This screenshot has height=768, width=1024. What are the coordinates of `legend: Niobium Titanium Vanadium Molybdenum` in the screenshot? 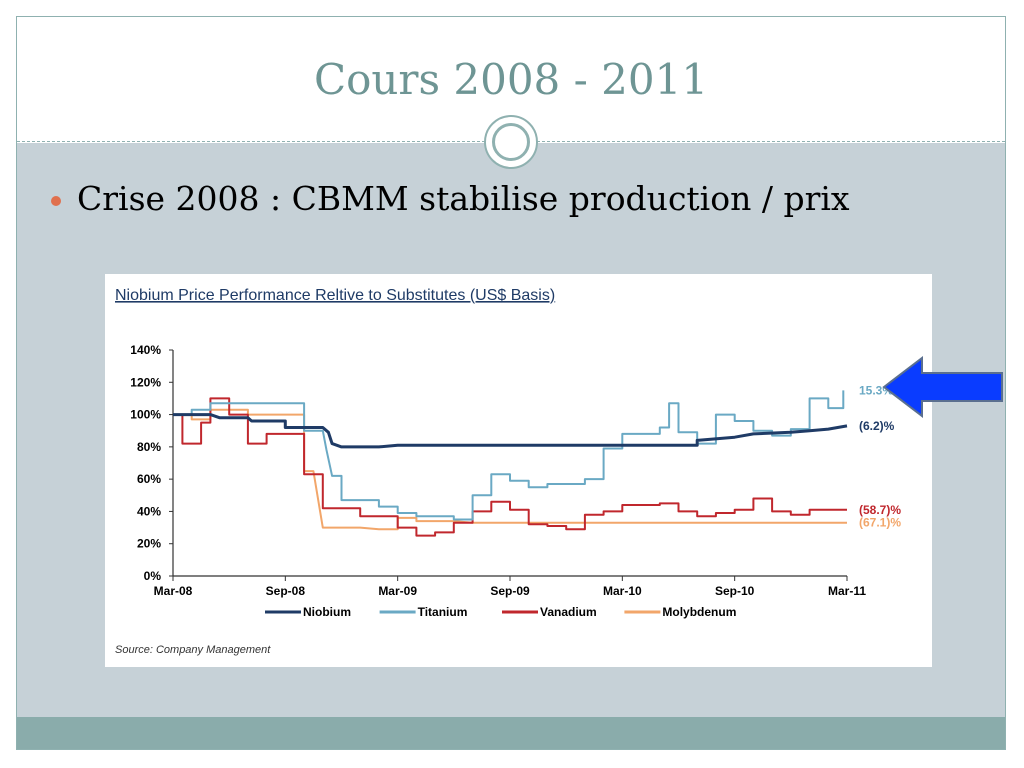 It's located at (500, 612).